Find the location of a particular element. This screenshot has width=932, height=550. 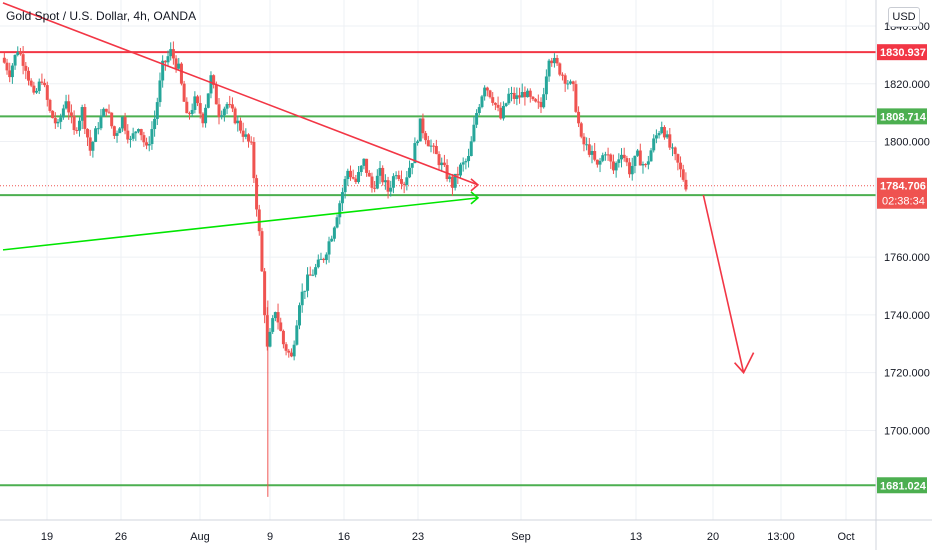

level-tag: 1681.024 is located at coordinates (902, 485).